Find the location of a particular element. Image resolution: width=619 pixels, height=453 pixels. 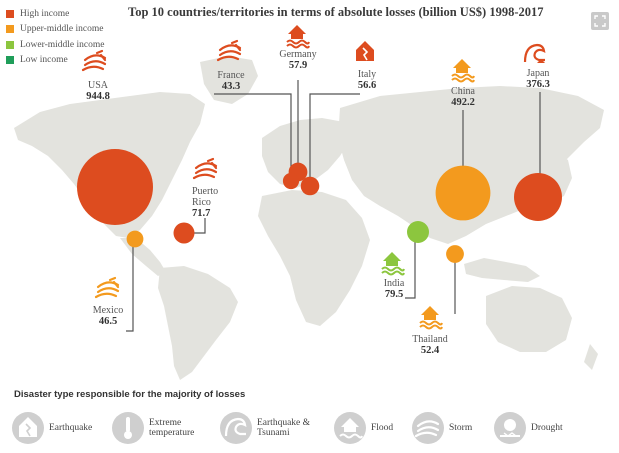

legend-item-high: High income is located at coordinates (55, 14).